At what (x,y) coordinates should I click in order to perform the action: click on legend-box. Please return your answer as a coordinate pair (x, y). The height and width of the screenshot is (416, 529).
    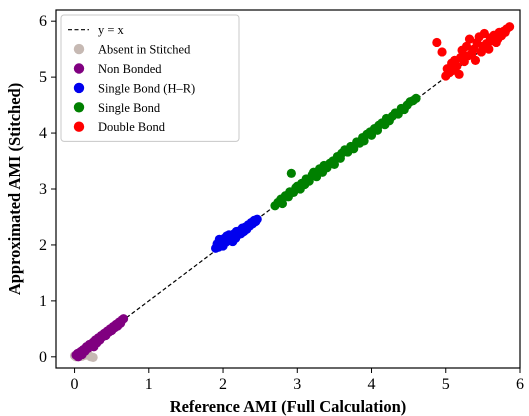
    Looking at the image, I should click on (150, 78).